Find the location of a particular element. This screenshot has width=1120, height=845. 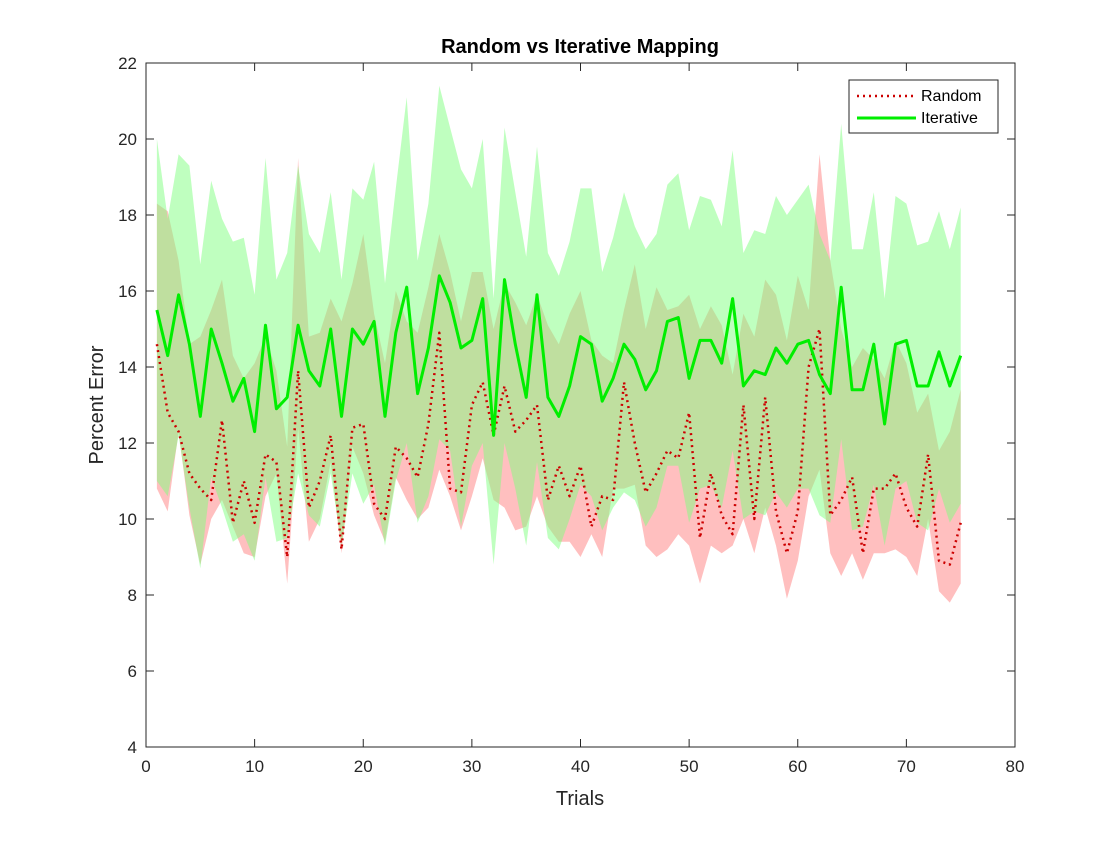

x-tick-label: 50 is located at coordinates (689, 766).